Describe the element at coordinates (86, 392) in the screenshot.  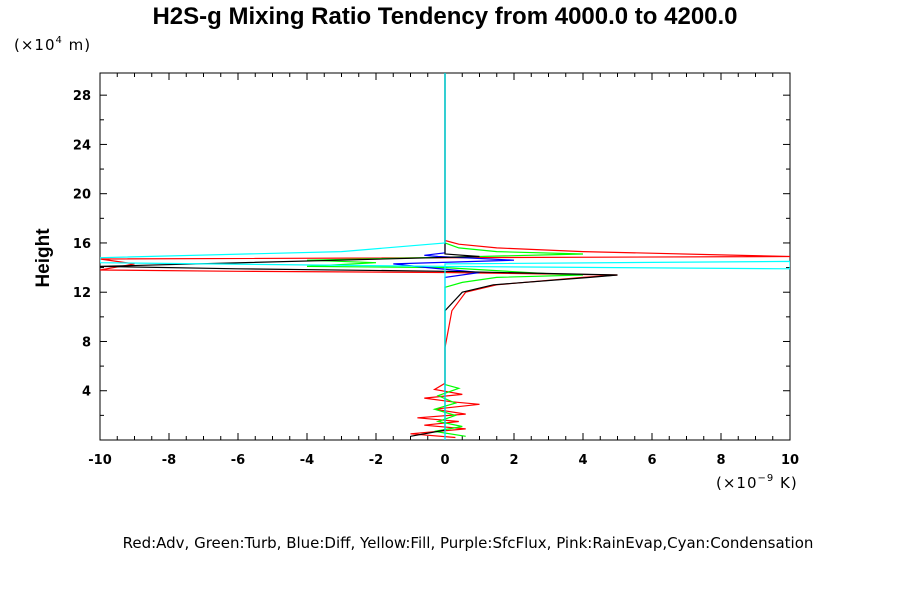
I see `y-tick-label: 4` at that location.